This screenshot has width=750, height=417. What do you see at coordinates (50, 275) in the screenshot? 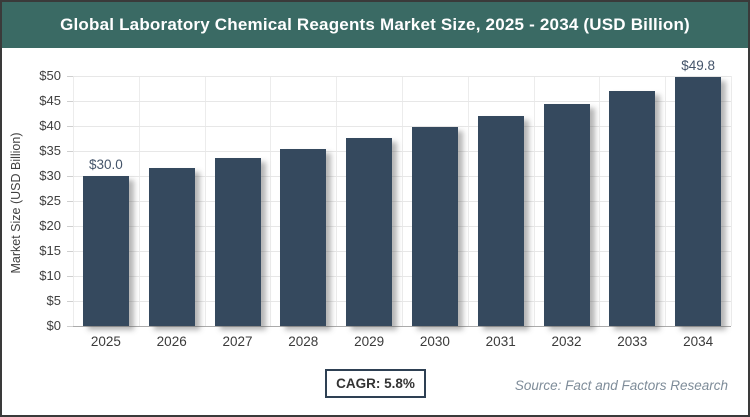
I see `y-tick-label: $10` at bounding box center [50, 275].